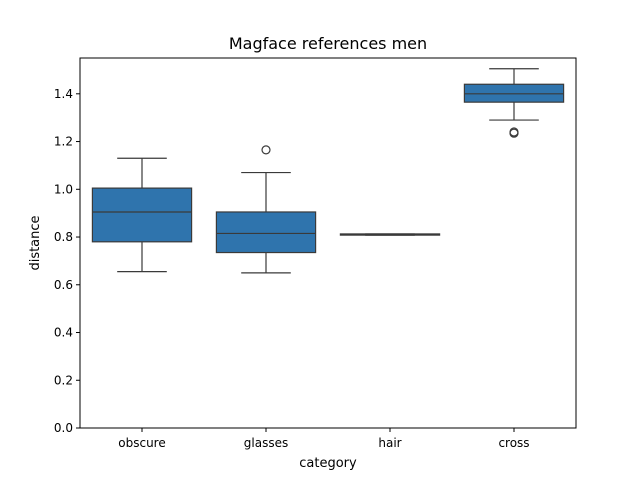 This screenshot has height=480, width=640. What do you see at coordinates (390, 234) in the screenshot?
I see `box-hair` at bounding box center [390, 234].